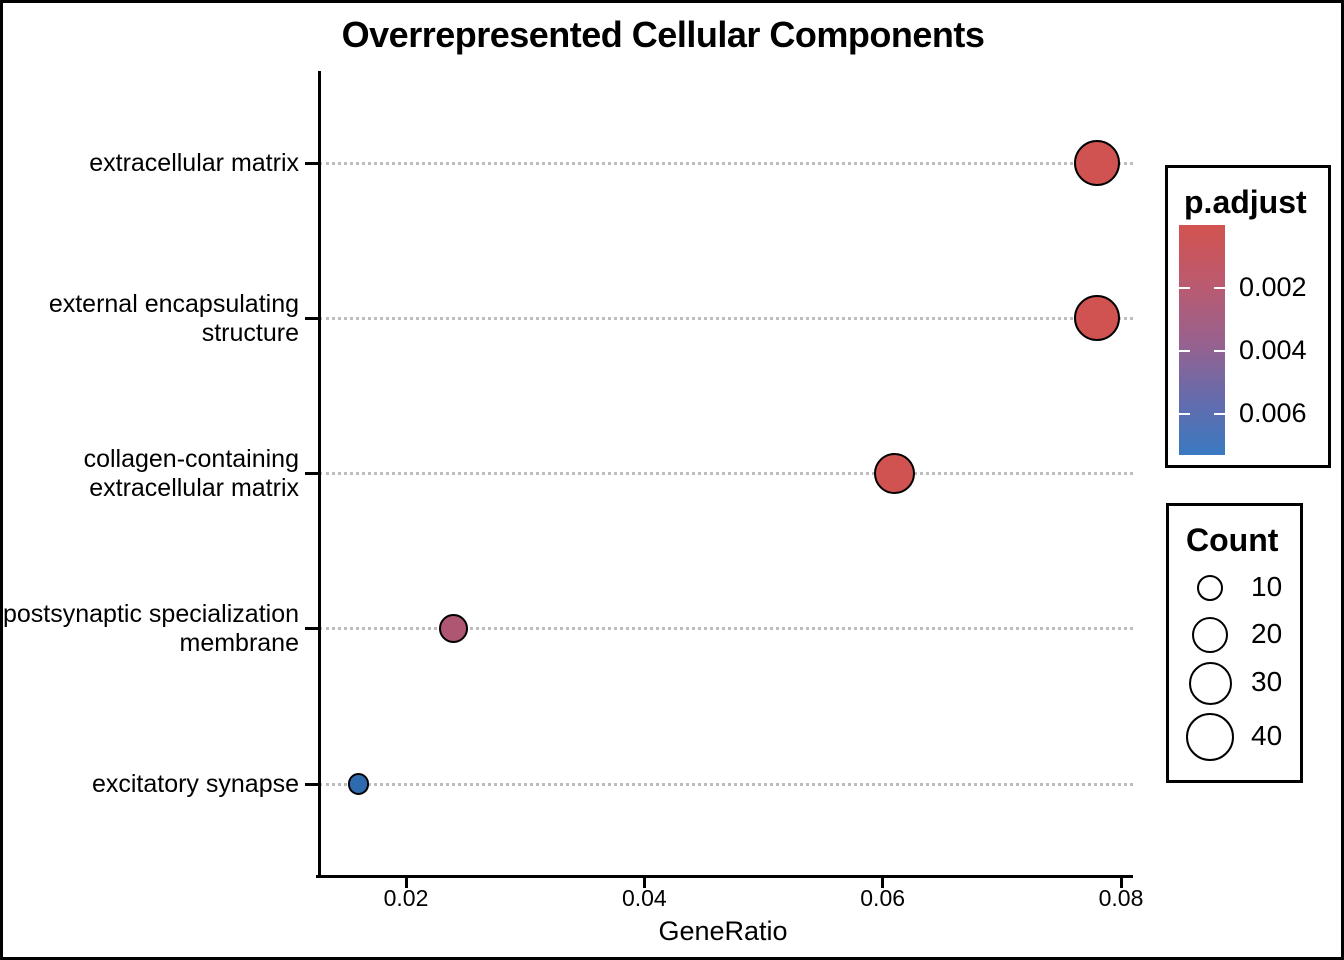 The width and height of the screenshot is (1344, 960). What do you see at coordinates (1267, 633) in the screenshot?
I see `count-legend-label: 20` at bounding box center [1267, 633].